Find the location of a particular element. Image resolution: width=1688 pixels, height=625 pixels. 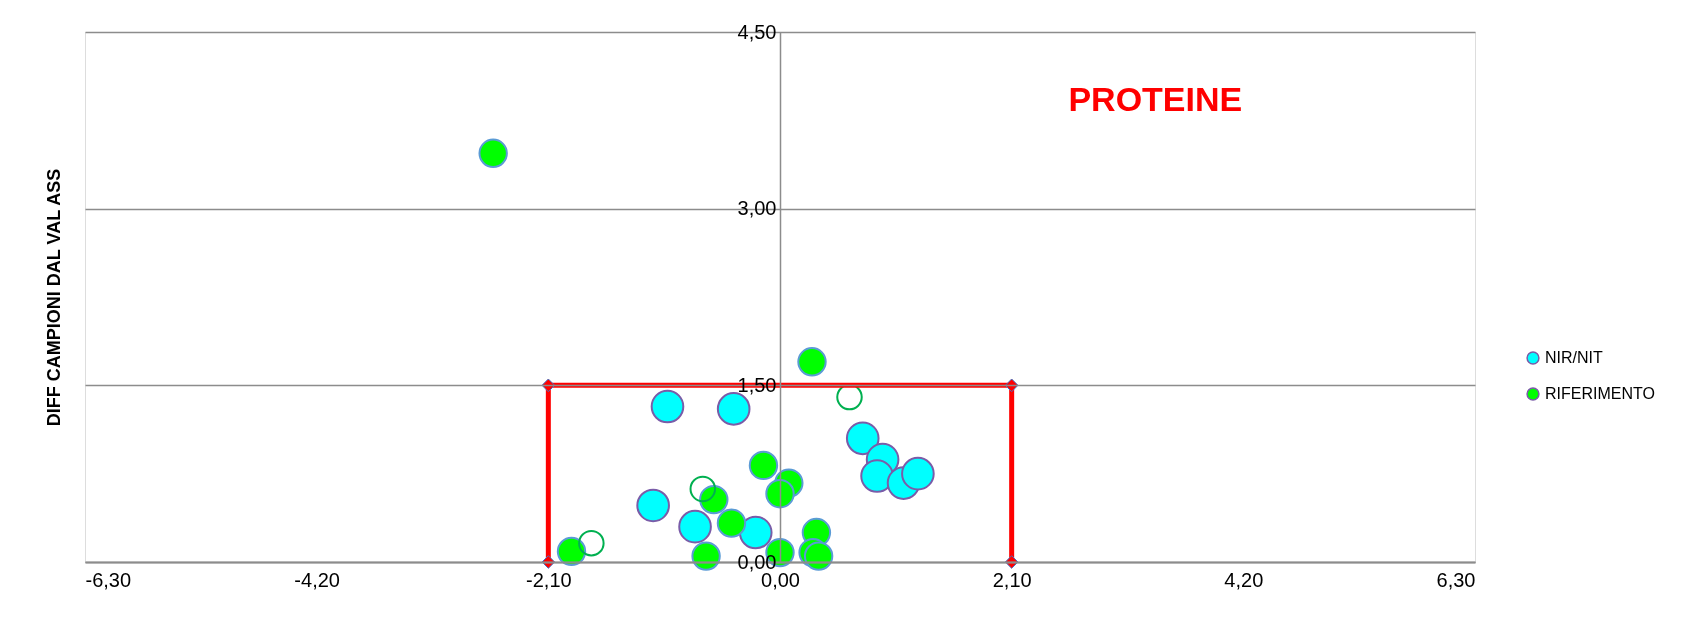

x-tick-label: -2,10 is located at coordinates (549, 579).